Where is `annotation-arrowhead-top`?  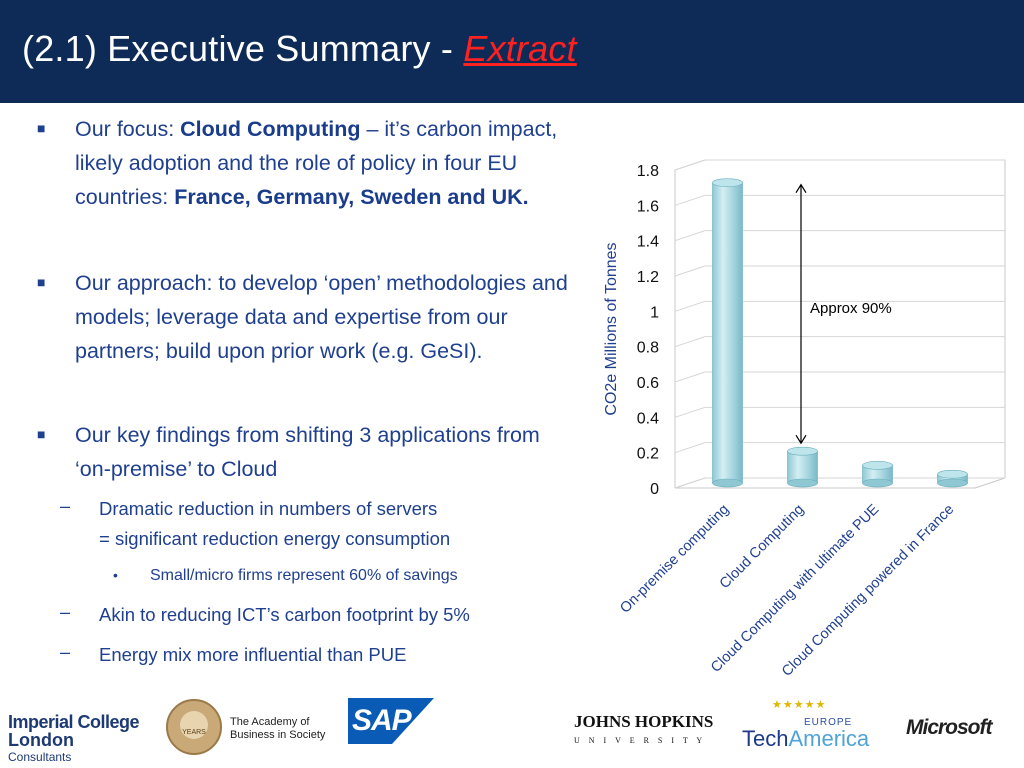 annotation-arrowhead-top is located at coordinates (801, 188).